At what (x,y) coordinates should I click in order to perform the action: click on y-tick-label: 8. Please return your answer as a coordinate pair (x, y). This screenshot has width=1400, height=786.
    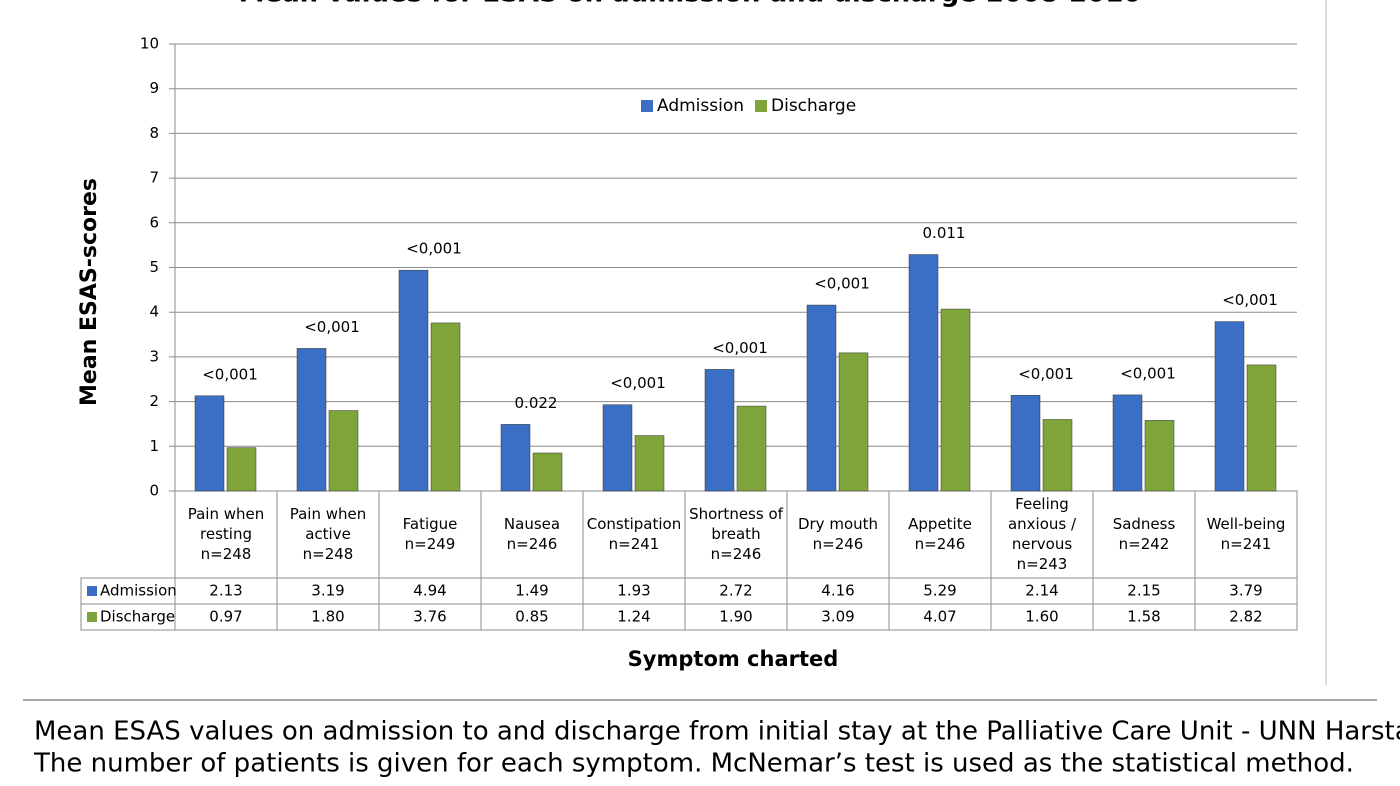
    Looking at the image, I should click on (154, 133).